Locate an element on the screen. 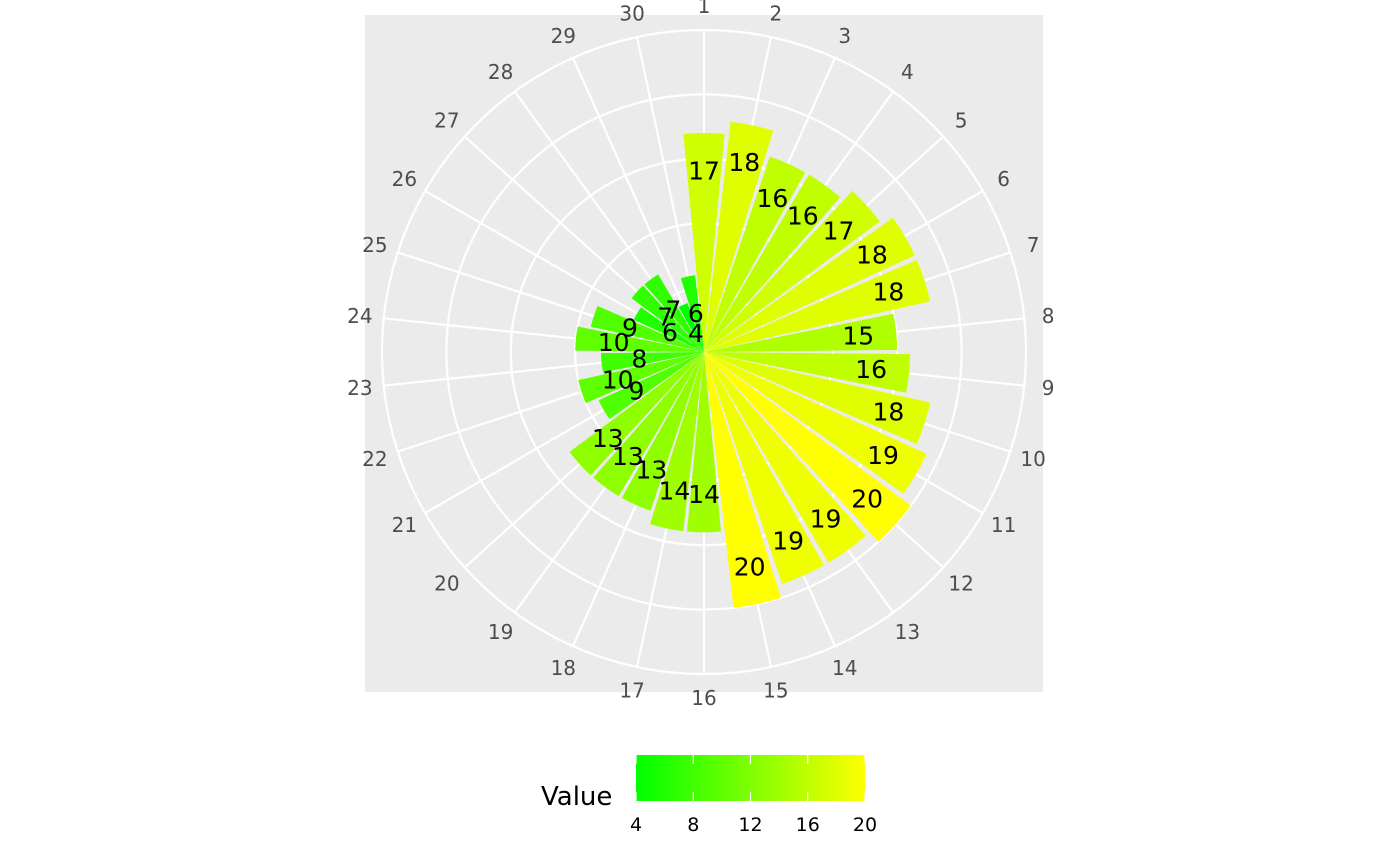 The width and height of the screenshot is (1400, 866). bar-label-8: 15 is located at coordinates (858, 335).